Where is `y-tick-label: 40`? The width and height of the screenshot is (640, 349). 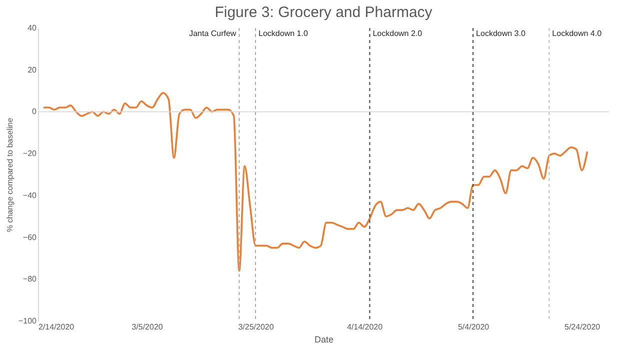 y-tick-label: 40 is located at coordinates (33, 28).